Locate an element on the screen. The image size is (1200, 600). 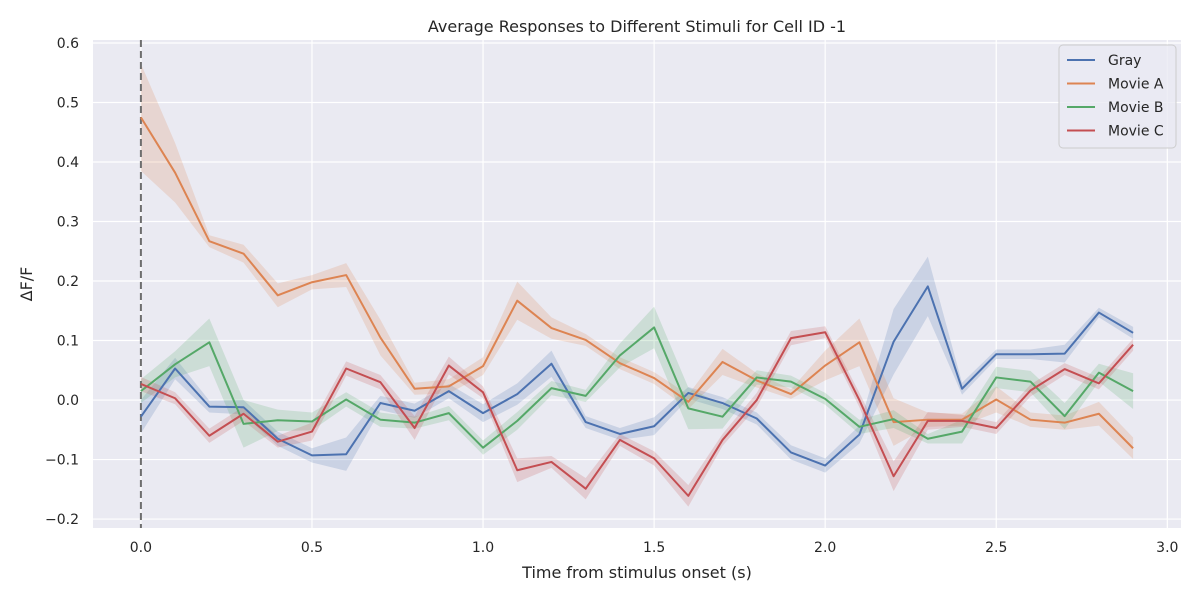
y-tick-label: 0.3 is located at coordinates (68, 223).